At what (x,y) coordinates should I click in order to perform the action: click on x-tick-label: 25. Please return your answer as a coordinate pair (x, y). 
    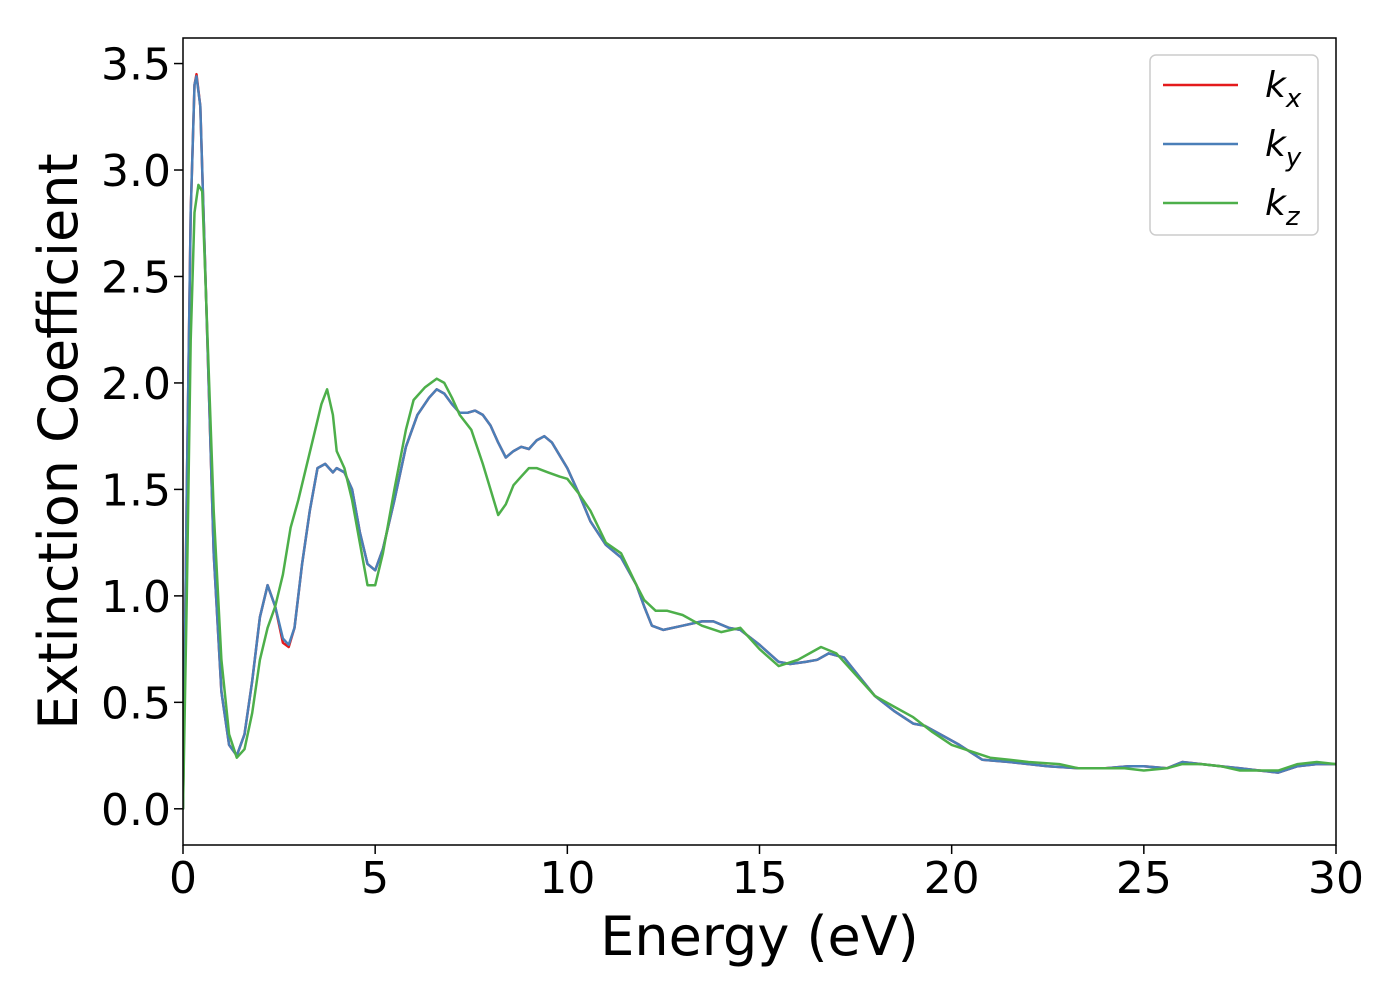
    Looking at the image, I should click on (1144, 878).